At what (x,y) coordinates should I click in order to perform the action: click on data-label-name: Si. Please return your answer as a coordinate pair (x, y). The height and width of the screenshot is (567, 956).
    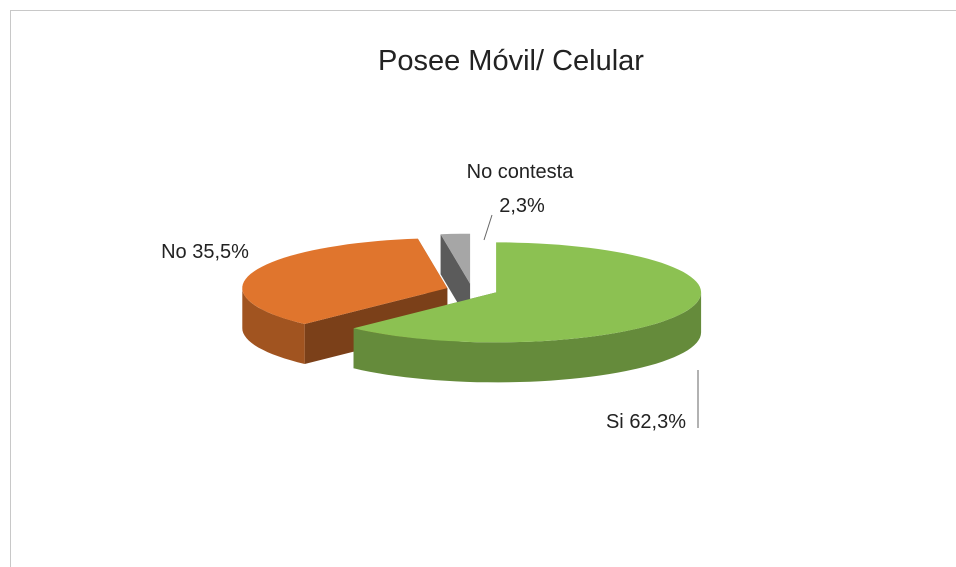
    Looking at the image, I should click on (615, 422).